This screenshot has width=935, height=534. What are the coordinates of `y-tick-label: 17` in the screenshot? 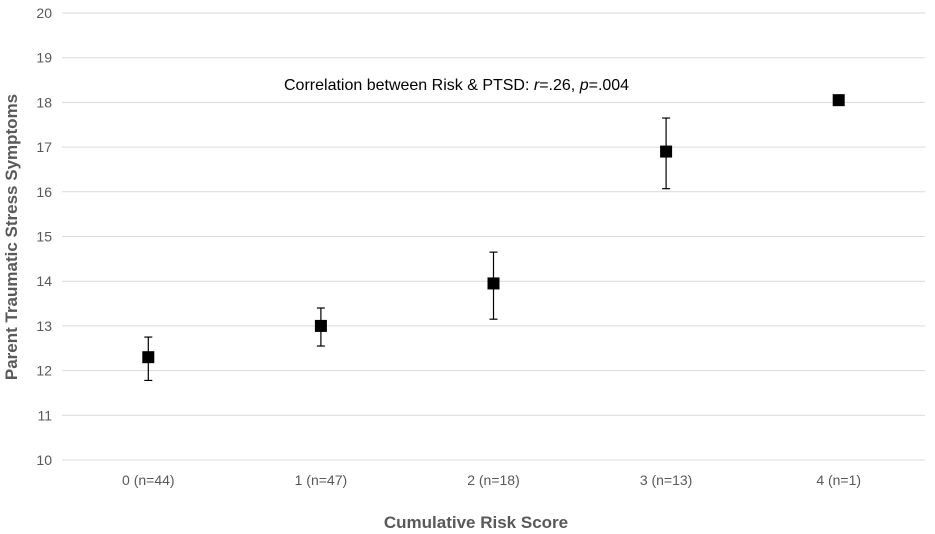 It's located at (44, 147).